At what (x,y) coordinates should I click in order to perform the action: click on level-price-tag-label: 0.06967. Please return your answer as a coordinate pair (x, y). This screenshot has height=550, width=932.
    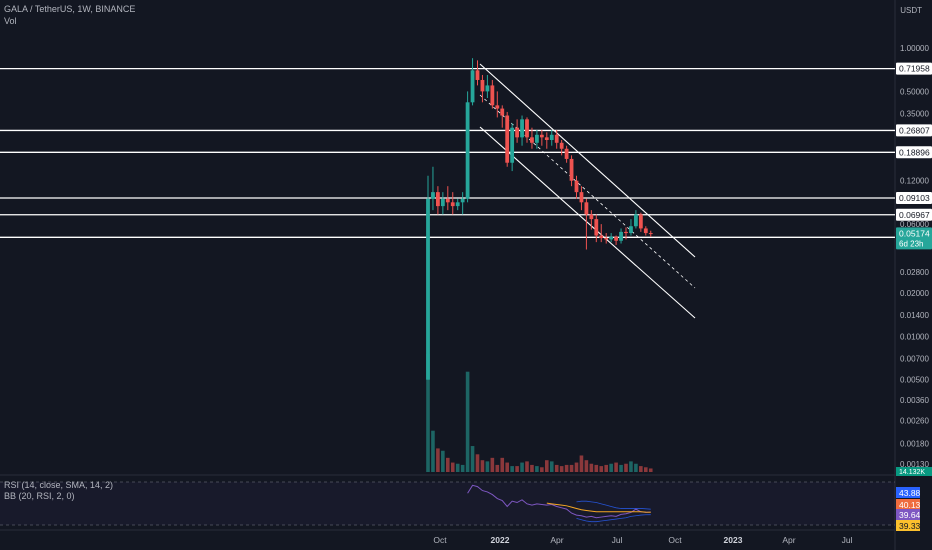
    Looking at the image, I should click on (914, 215).